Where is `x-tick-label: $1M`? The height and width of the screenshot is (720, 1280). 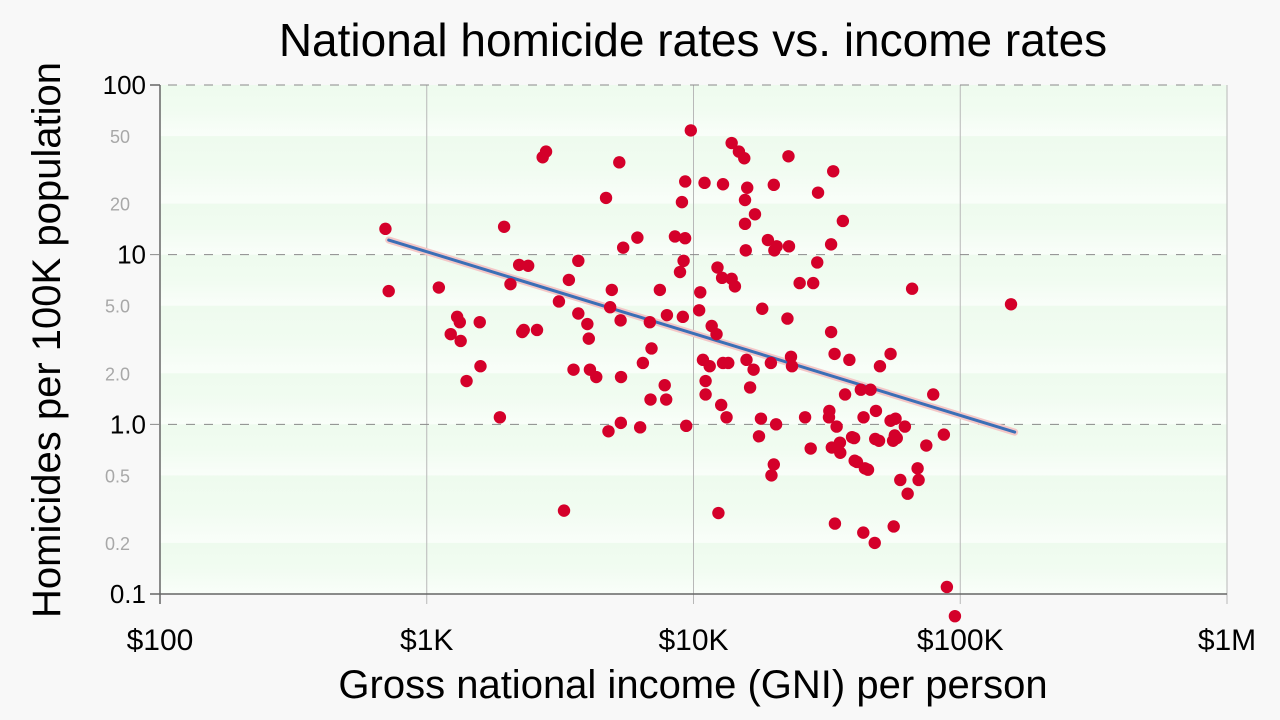
x-tick-label: $1M is located at coordinates (1227, 640).